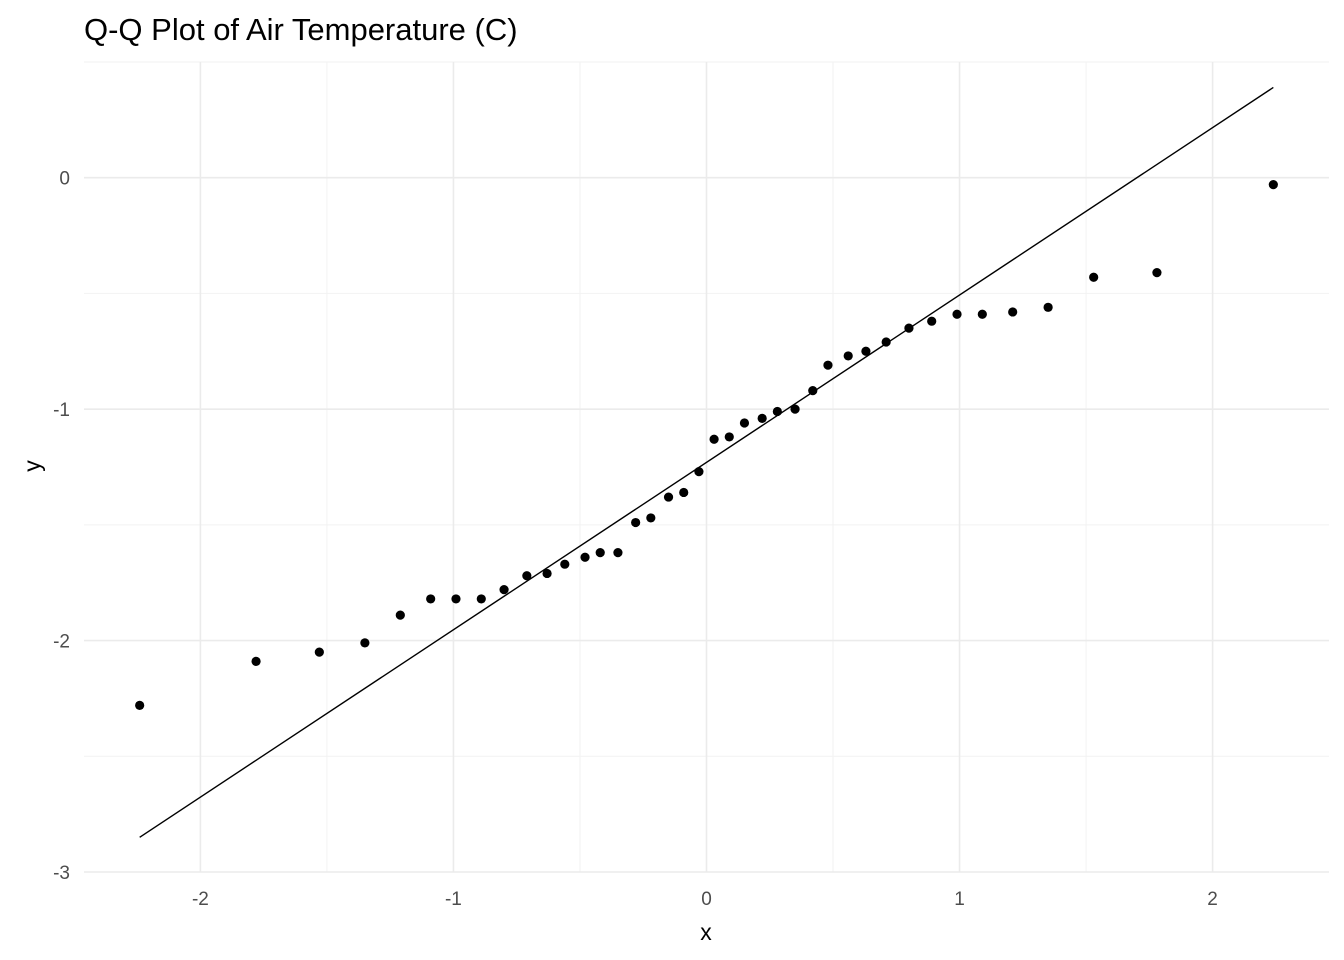  I want to click on x-tick-label: 0, so click(706, 899).